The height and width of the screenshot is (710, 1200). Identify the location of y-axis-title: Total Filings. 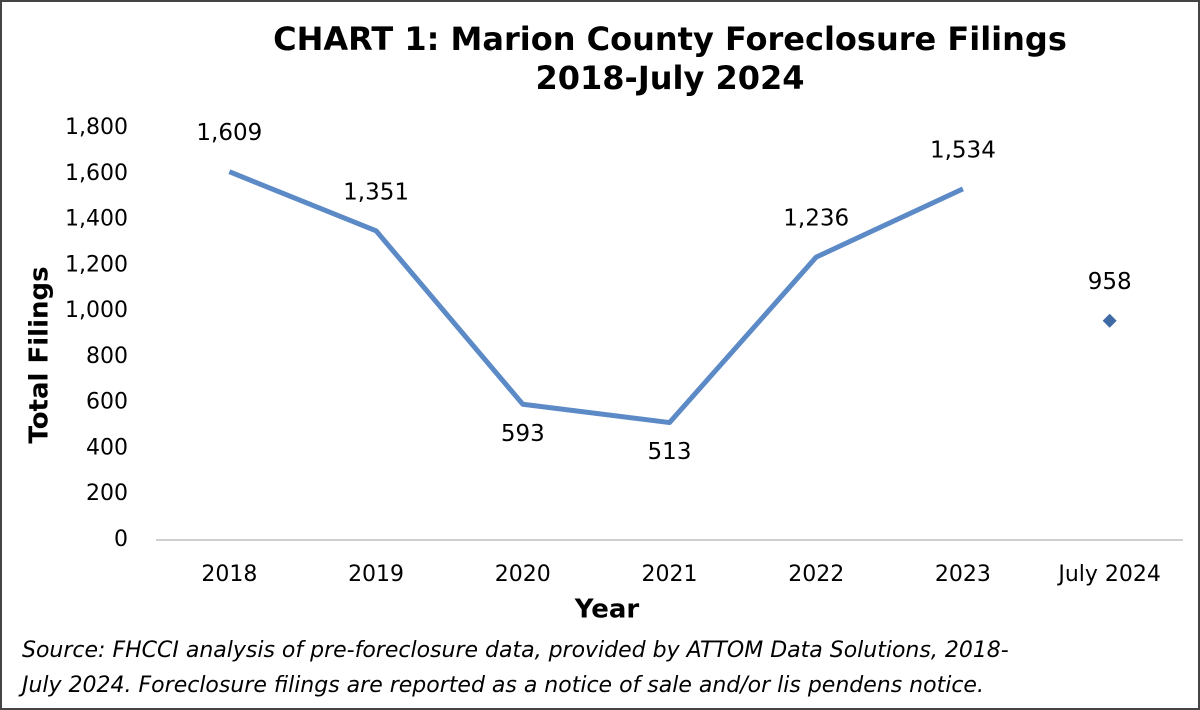
(40, 354).